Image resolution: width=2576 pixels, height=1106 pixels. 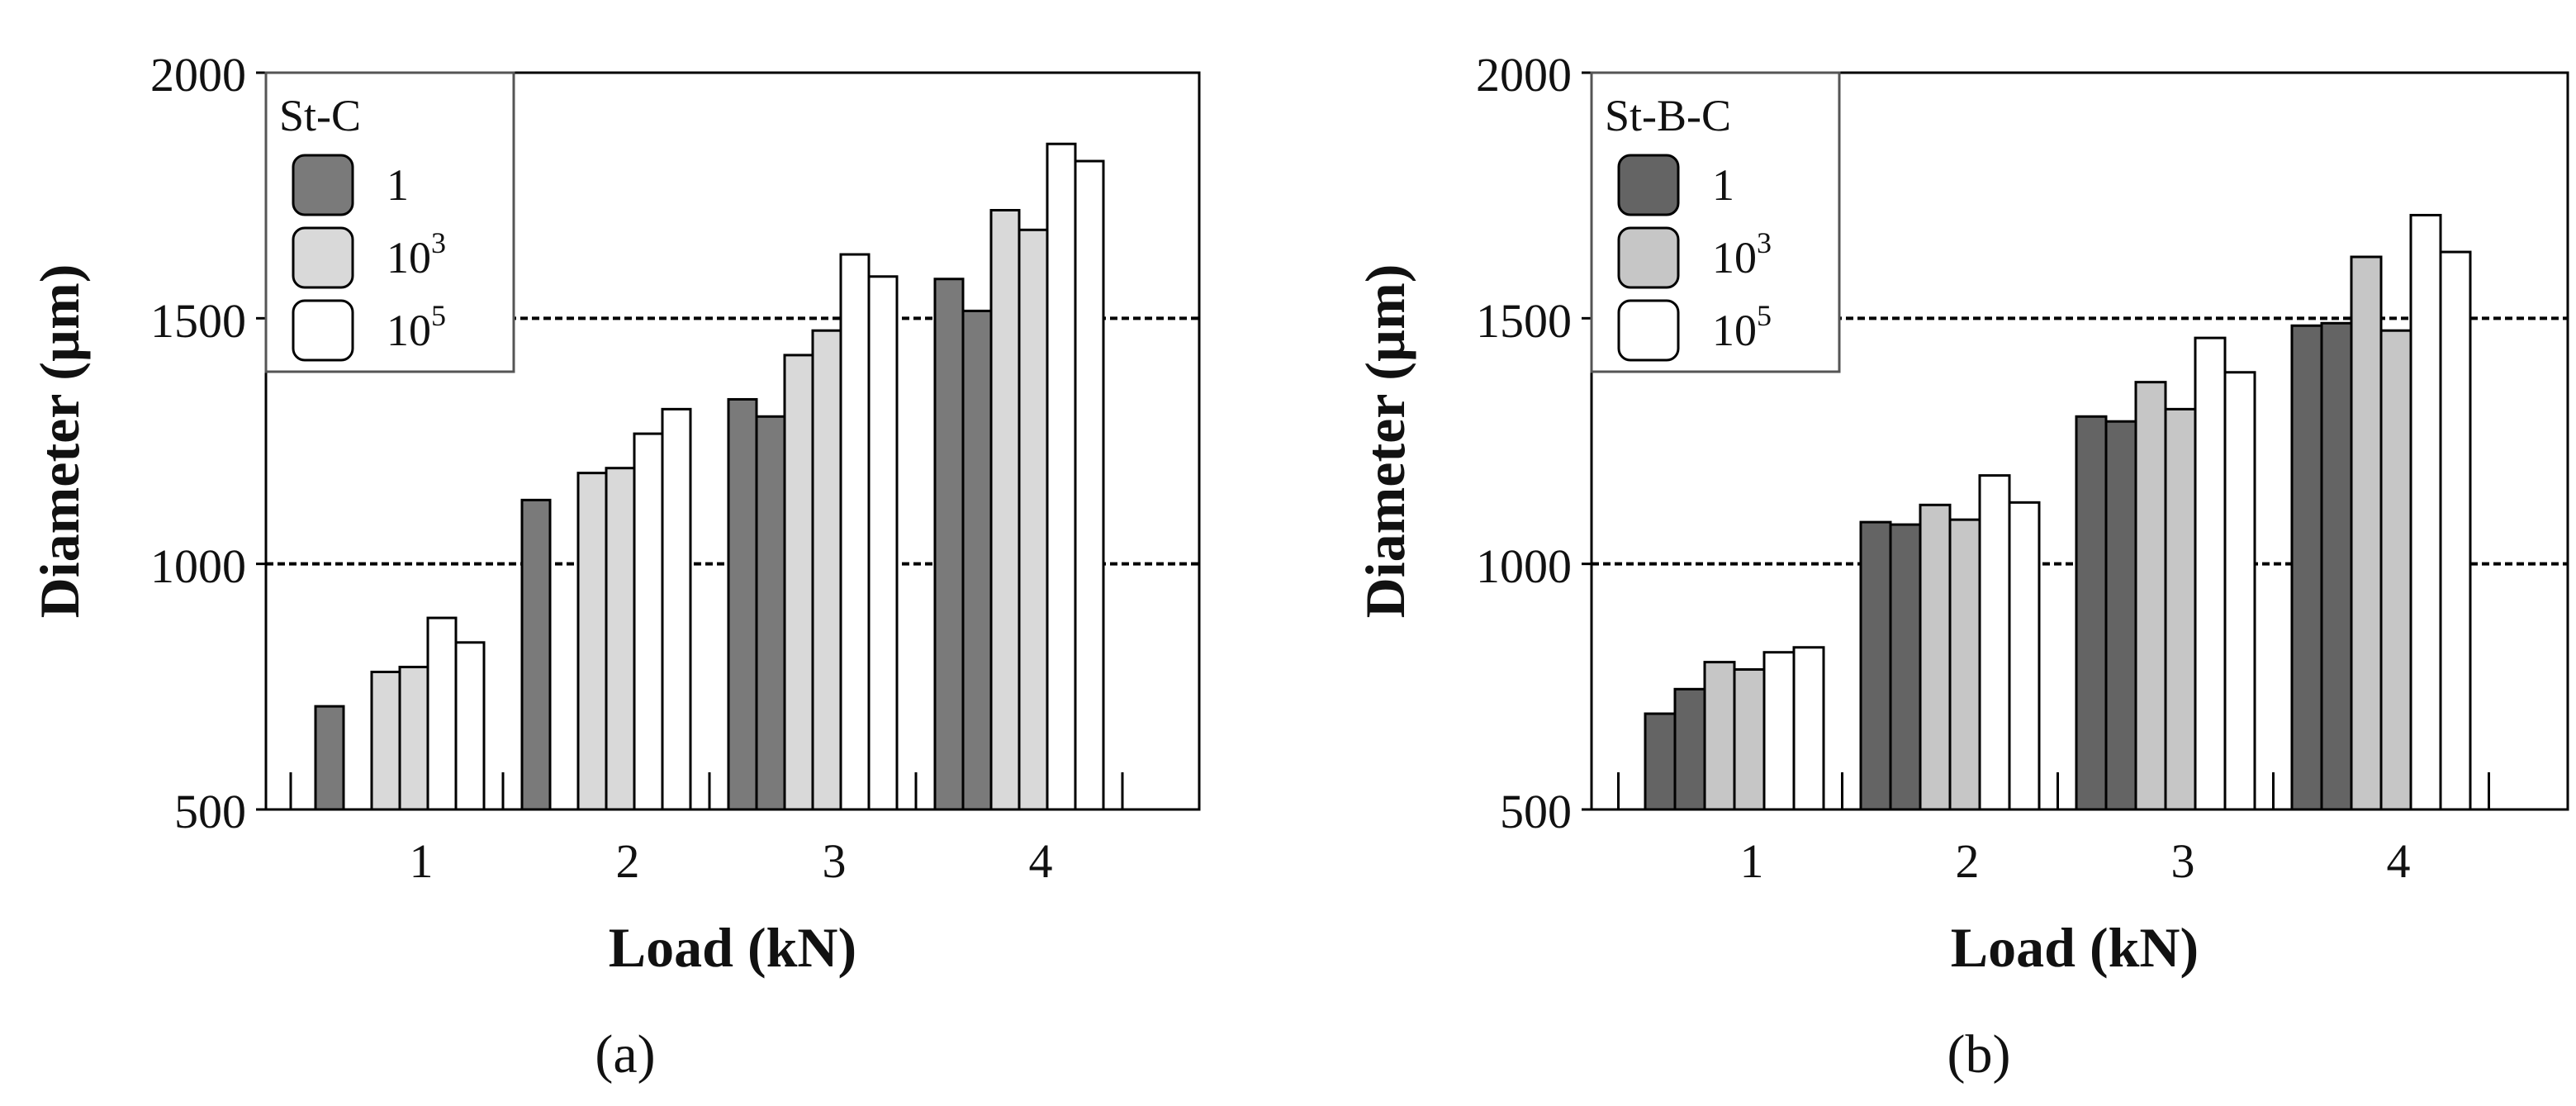 What do you see at coordinates (1668, 115) in the screenshot?
I see `legend-title: St-B-C` at bounding box center [1668, 115].